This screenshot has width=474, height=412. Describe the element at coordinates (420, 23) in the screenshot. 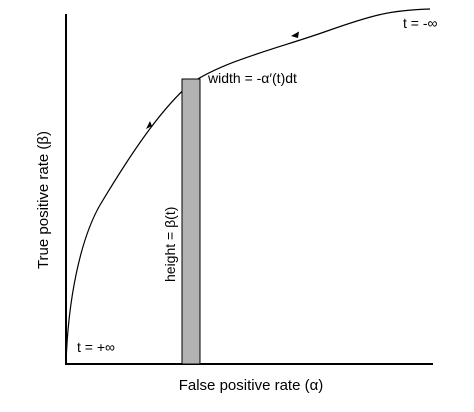

I see `t-neg-inf-label: t = -∞` at that location.